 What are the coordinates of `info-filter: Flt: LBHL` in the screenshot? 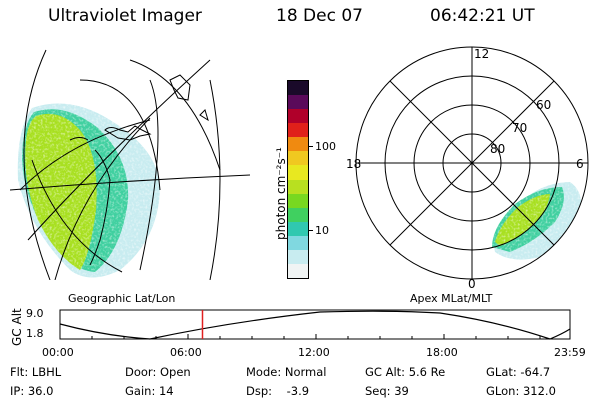 It's located at (36, 372).